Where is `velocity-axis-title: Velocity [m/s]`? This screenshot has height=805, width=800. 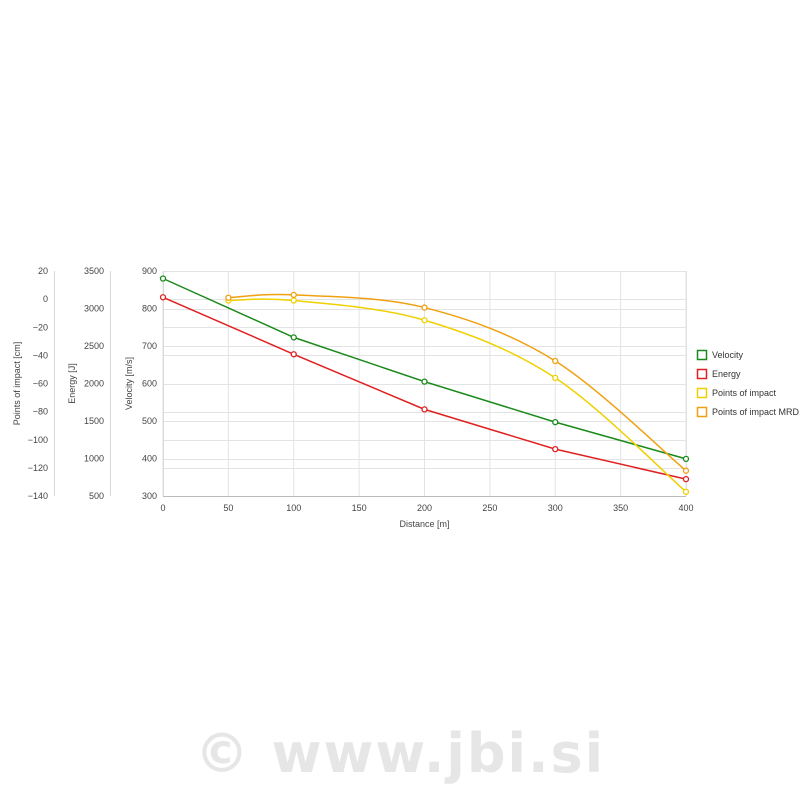 velocity-axis-title: Velocity [m/s] is located at coordinates (129, 383).